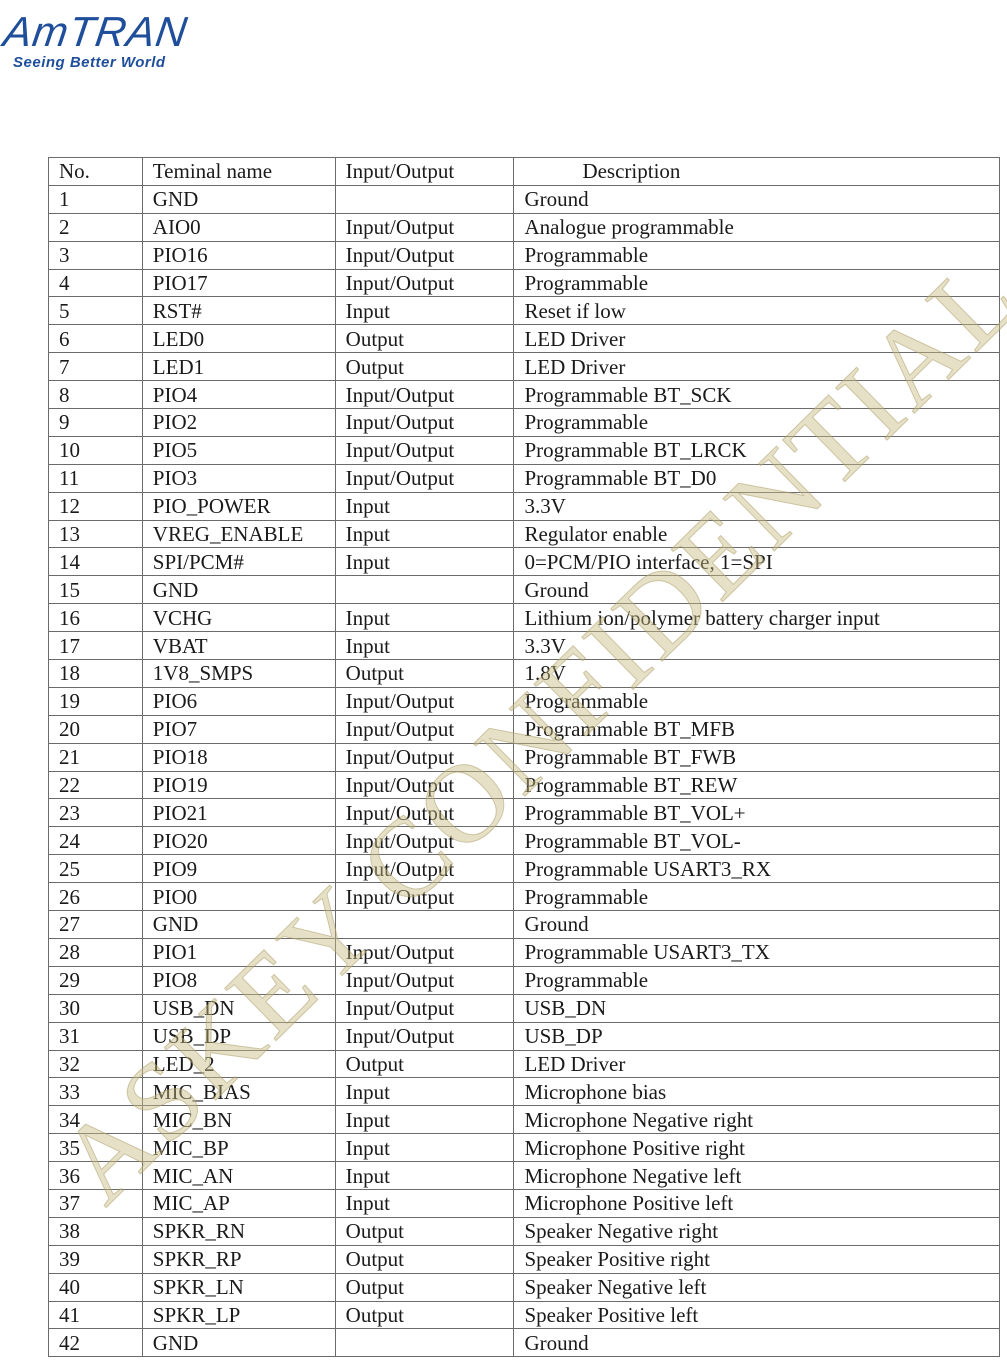 This screenshot has width=1007, height=1360. What do you see at coordinates (524, 283) in the screenshot?
I see `table-row: 4 PIO17 Input/Output Programmable` at bounding box center [524, 283].